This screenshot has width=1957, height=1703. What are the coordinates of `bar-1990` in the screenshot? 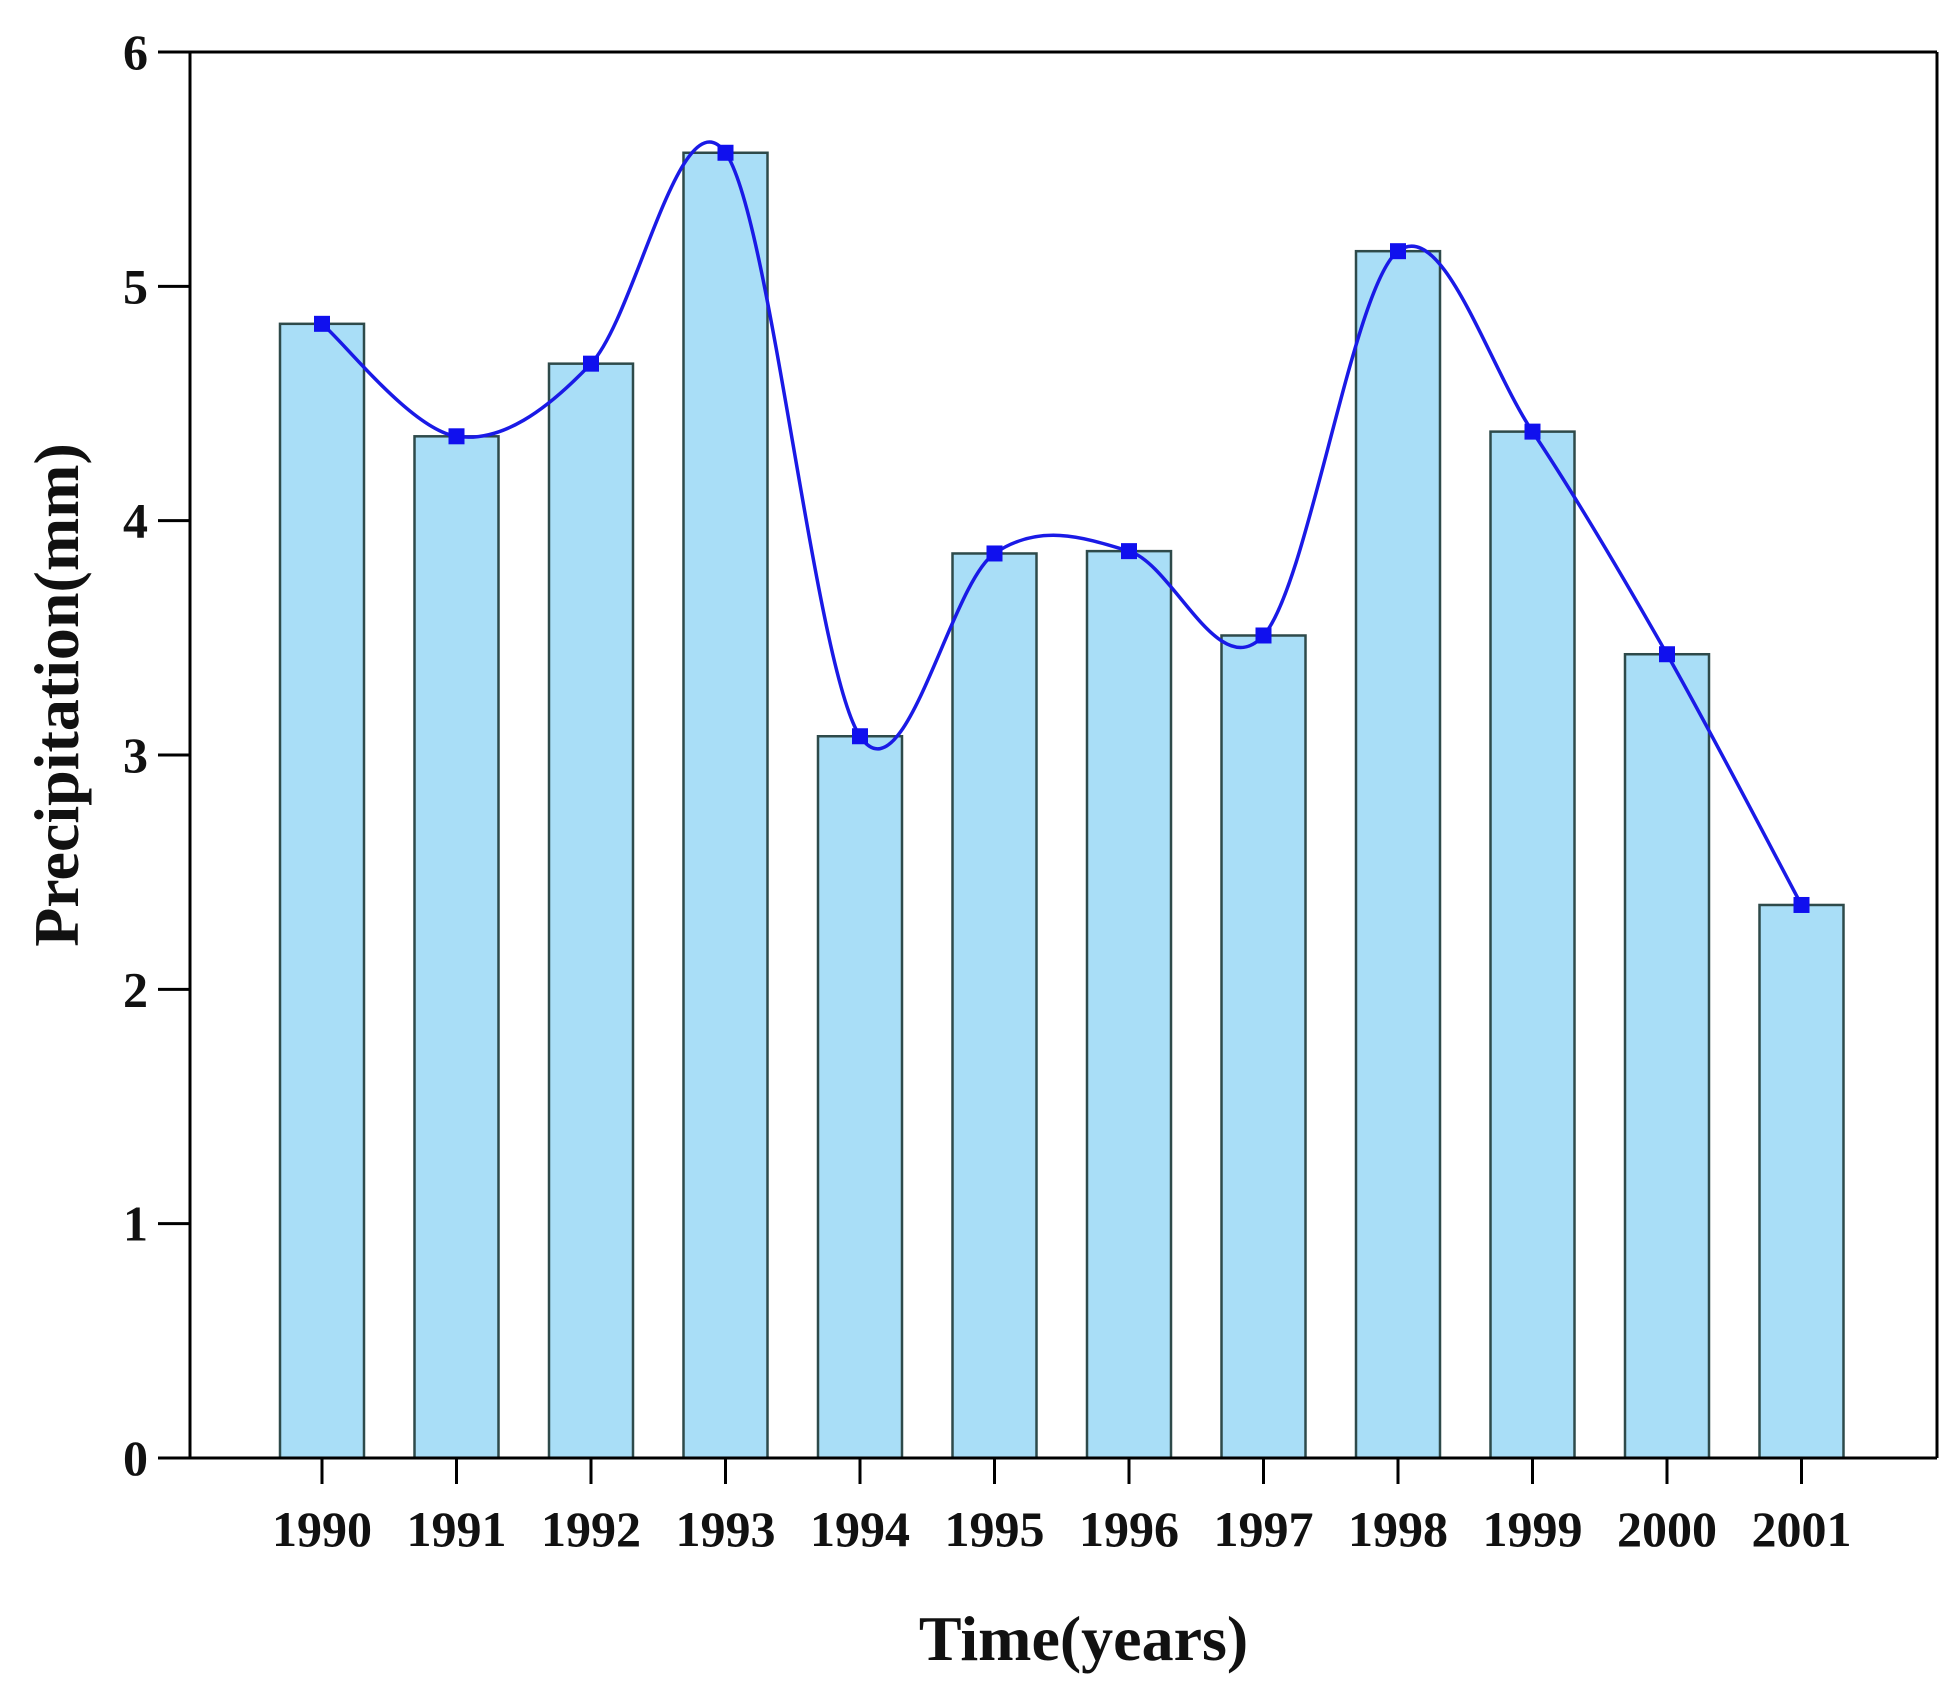 It's located at (322, 891).